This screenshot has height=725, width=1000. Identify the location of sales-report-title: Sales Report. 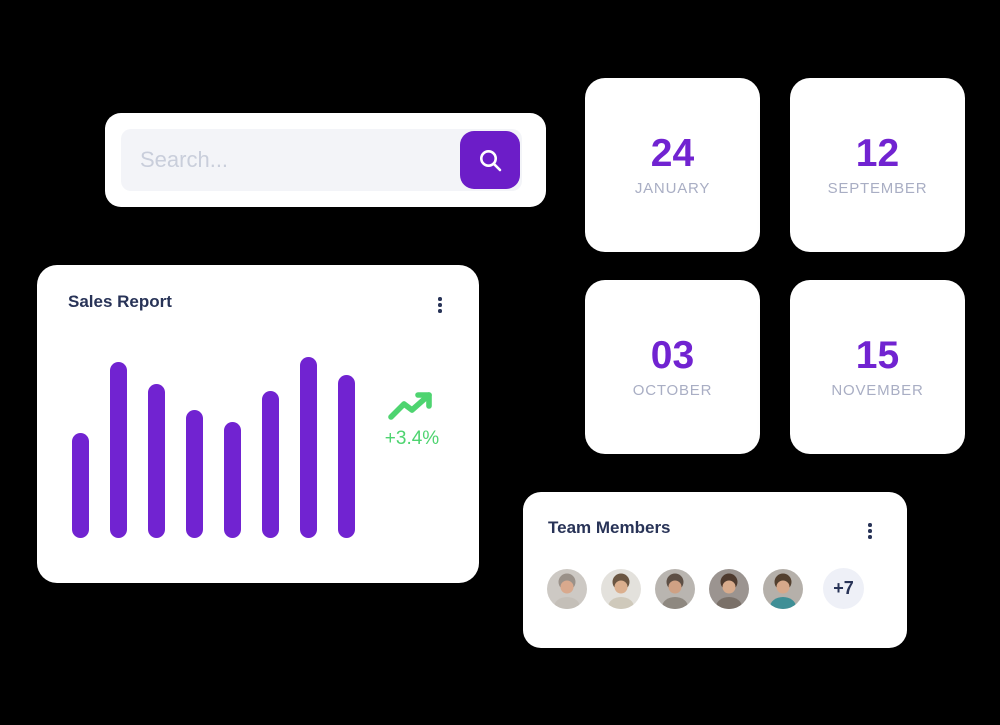
(120, 301).